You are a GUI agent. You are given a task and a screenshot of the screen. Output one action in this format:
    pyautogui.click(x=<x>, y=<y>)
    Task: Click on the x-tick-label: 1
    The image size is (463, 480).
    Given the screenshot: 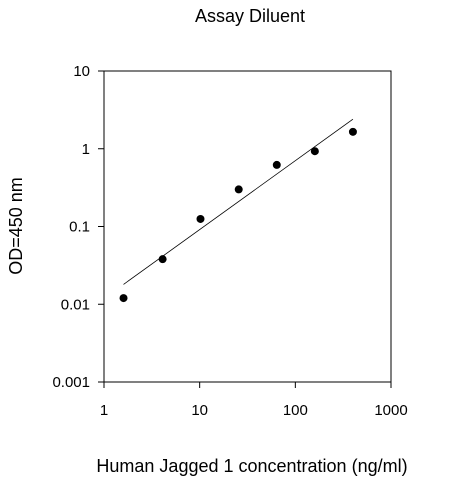 What is the action you would take?
    pyautogui.click(x=104, y=410)
    